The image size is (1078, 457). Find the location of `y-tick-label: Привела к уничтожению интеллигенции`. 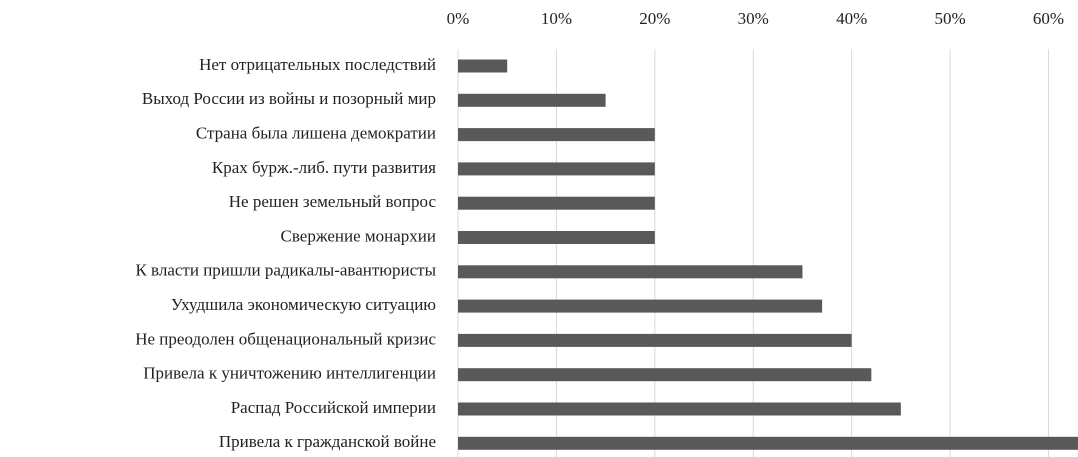

y-tick-label: Привела к уничтожению интеллигенции is located at coordinates (289, 373).